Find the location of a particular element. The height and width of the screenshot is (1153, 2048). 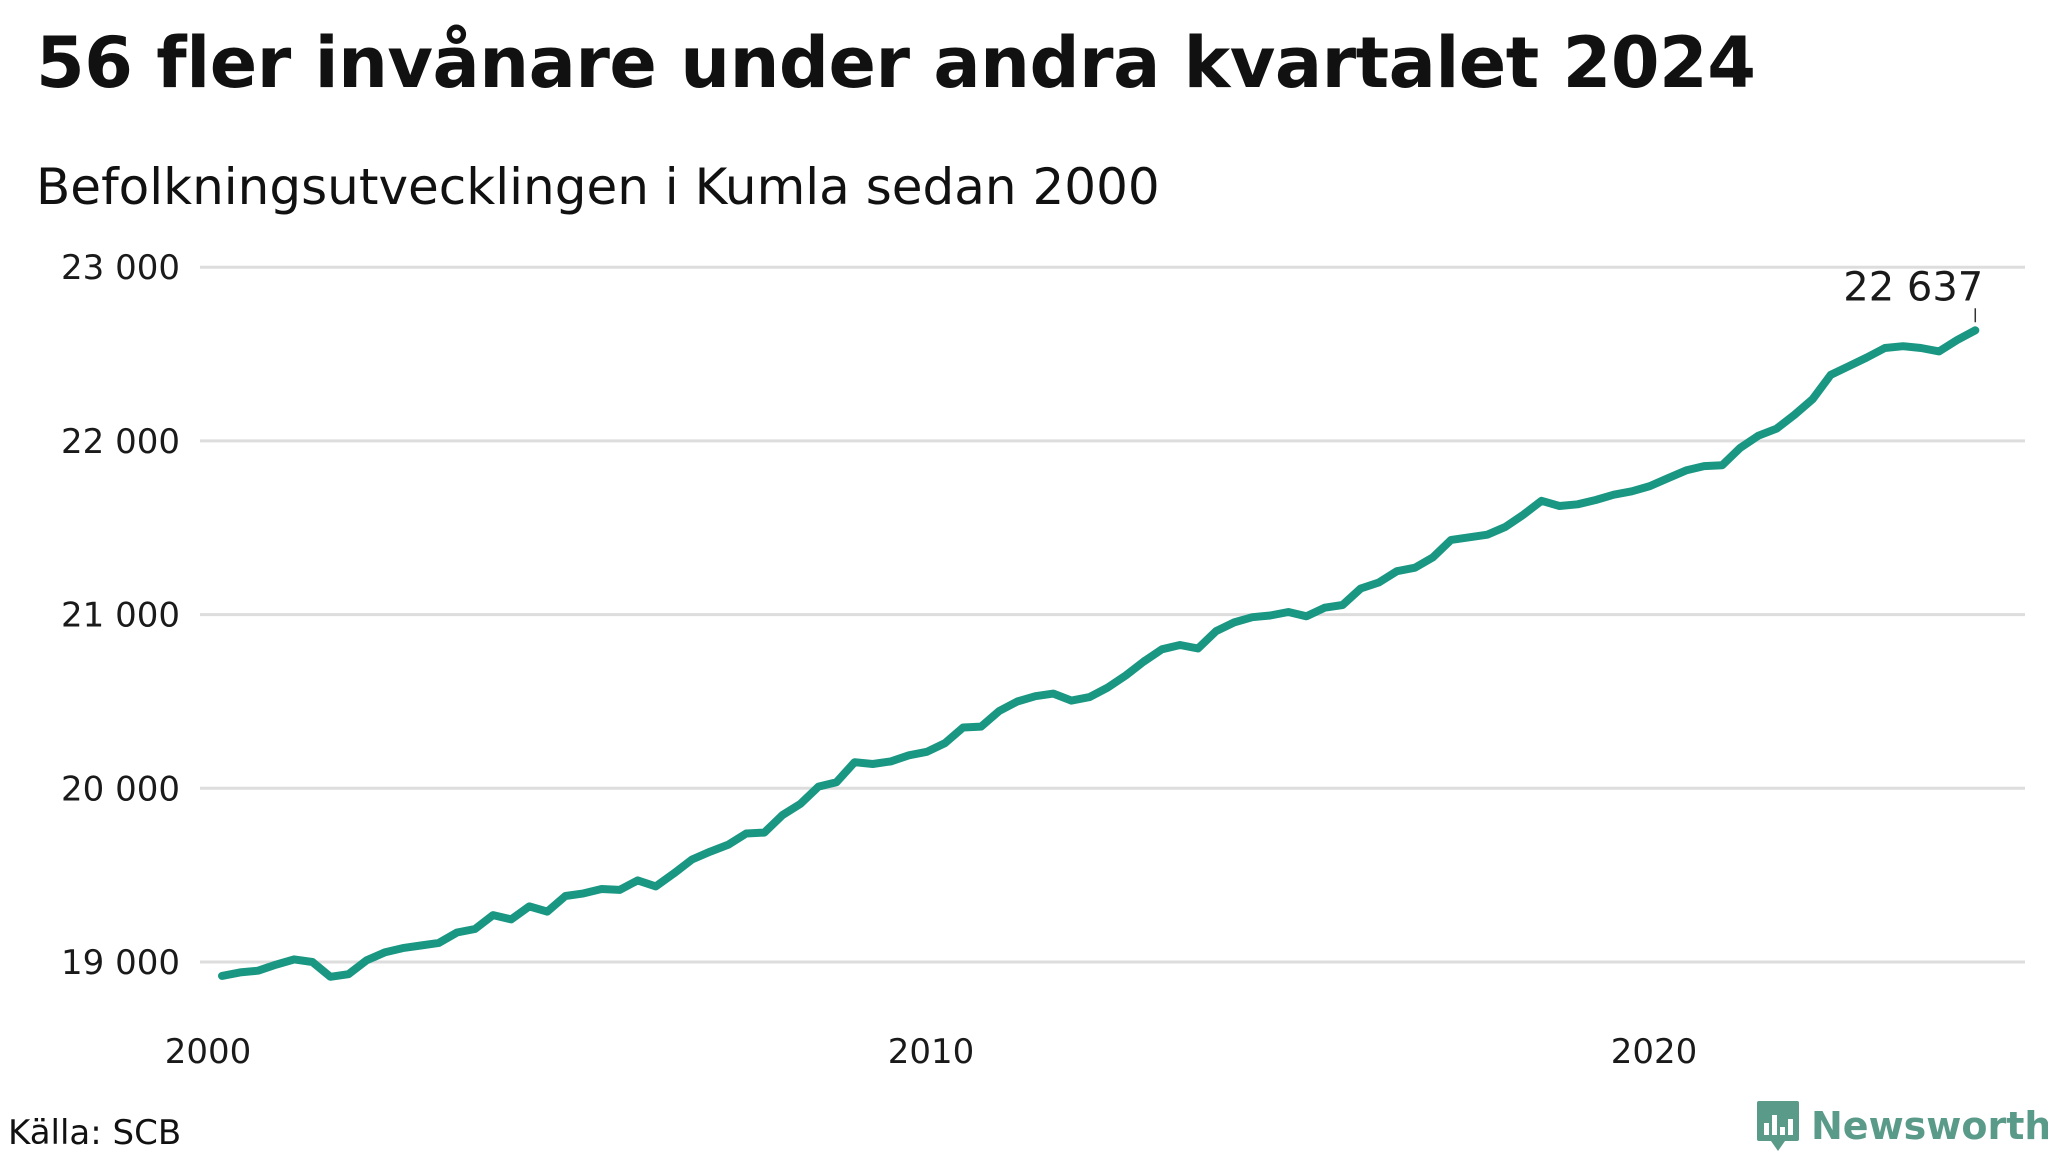

newsworthy-logo-icon is located at coordinates (1778, 1126).